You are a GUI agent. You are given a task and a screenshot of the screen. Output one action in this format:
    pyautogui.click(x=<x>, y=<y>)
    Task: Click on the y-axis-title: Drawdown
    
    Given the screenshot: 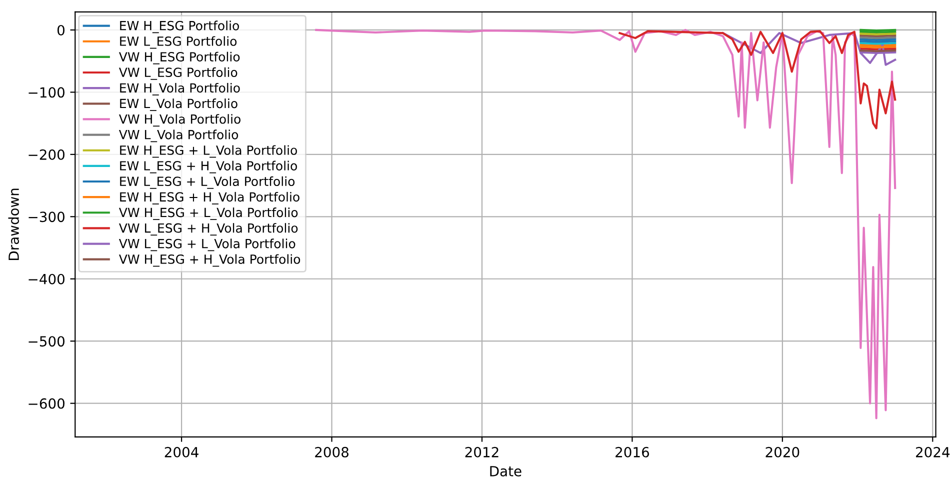 What is the action you would take?
    pyautogui.click(x=14, y=224)
    